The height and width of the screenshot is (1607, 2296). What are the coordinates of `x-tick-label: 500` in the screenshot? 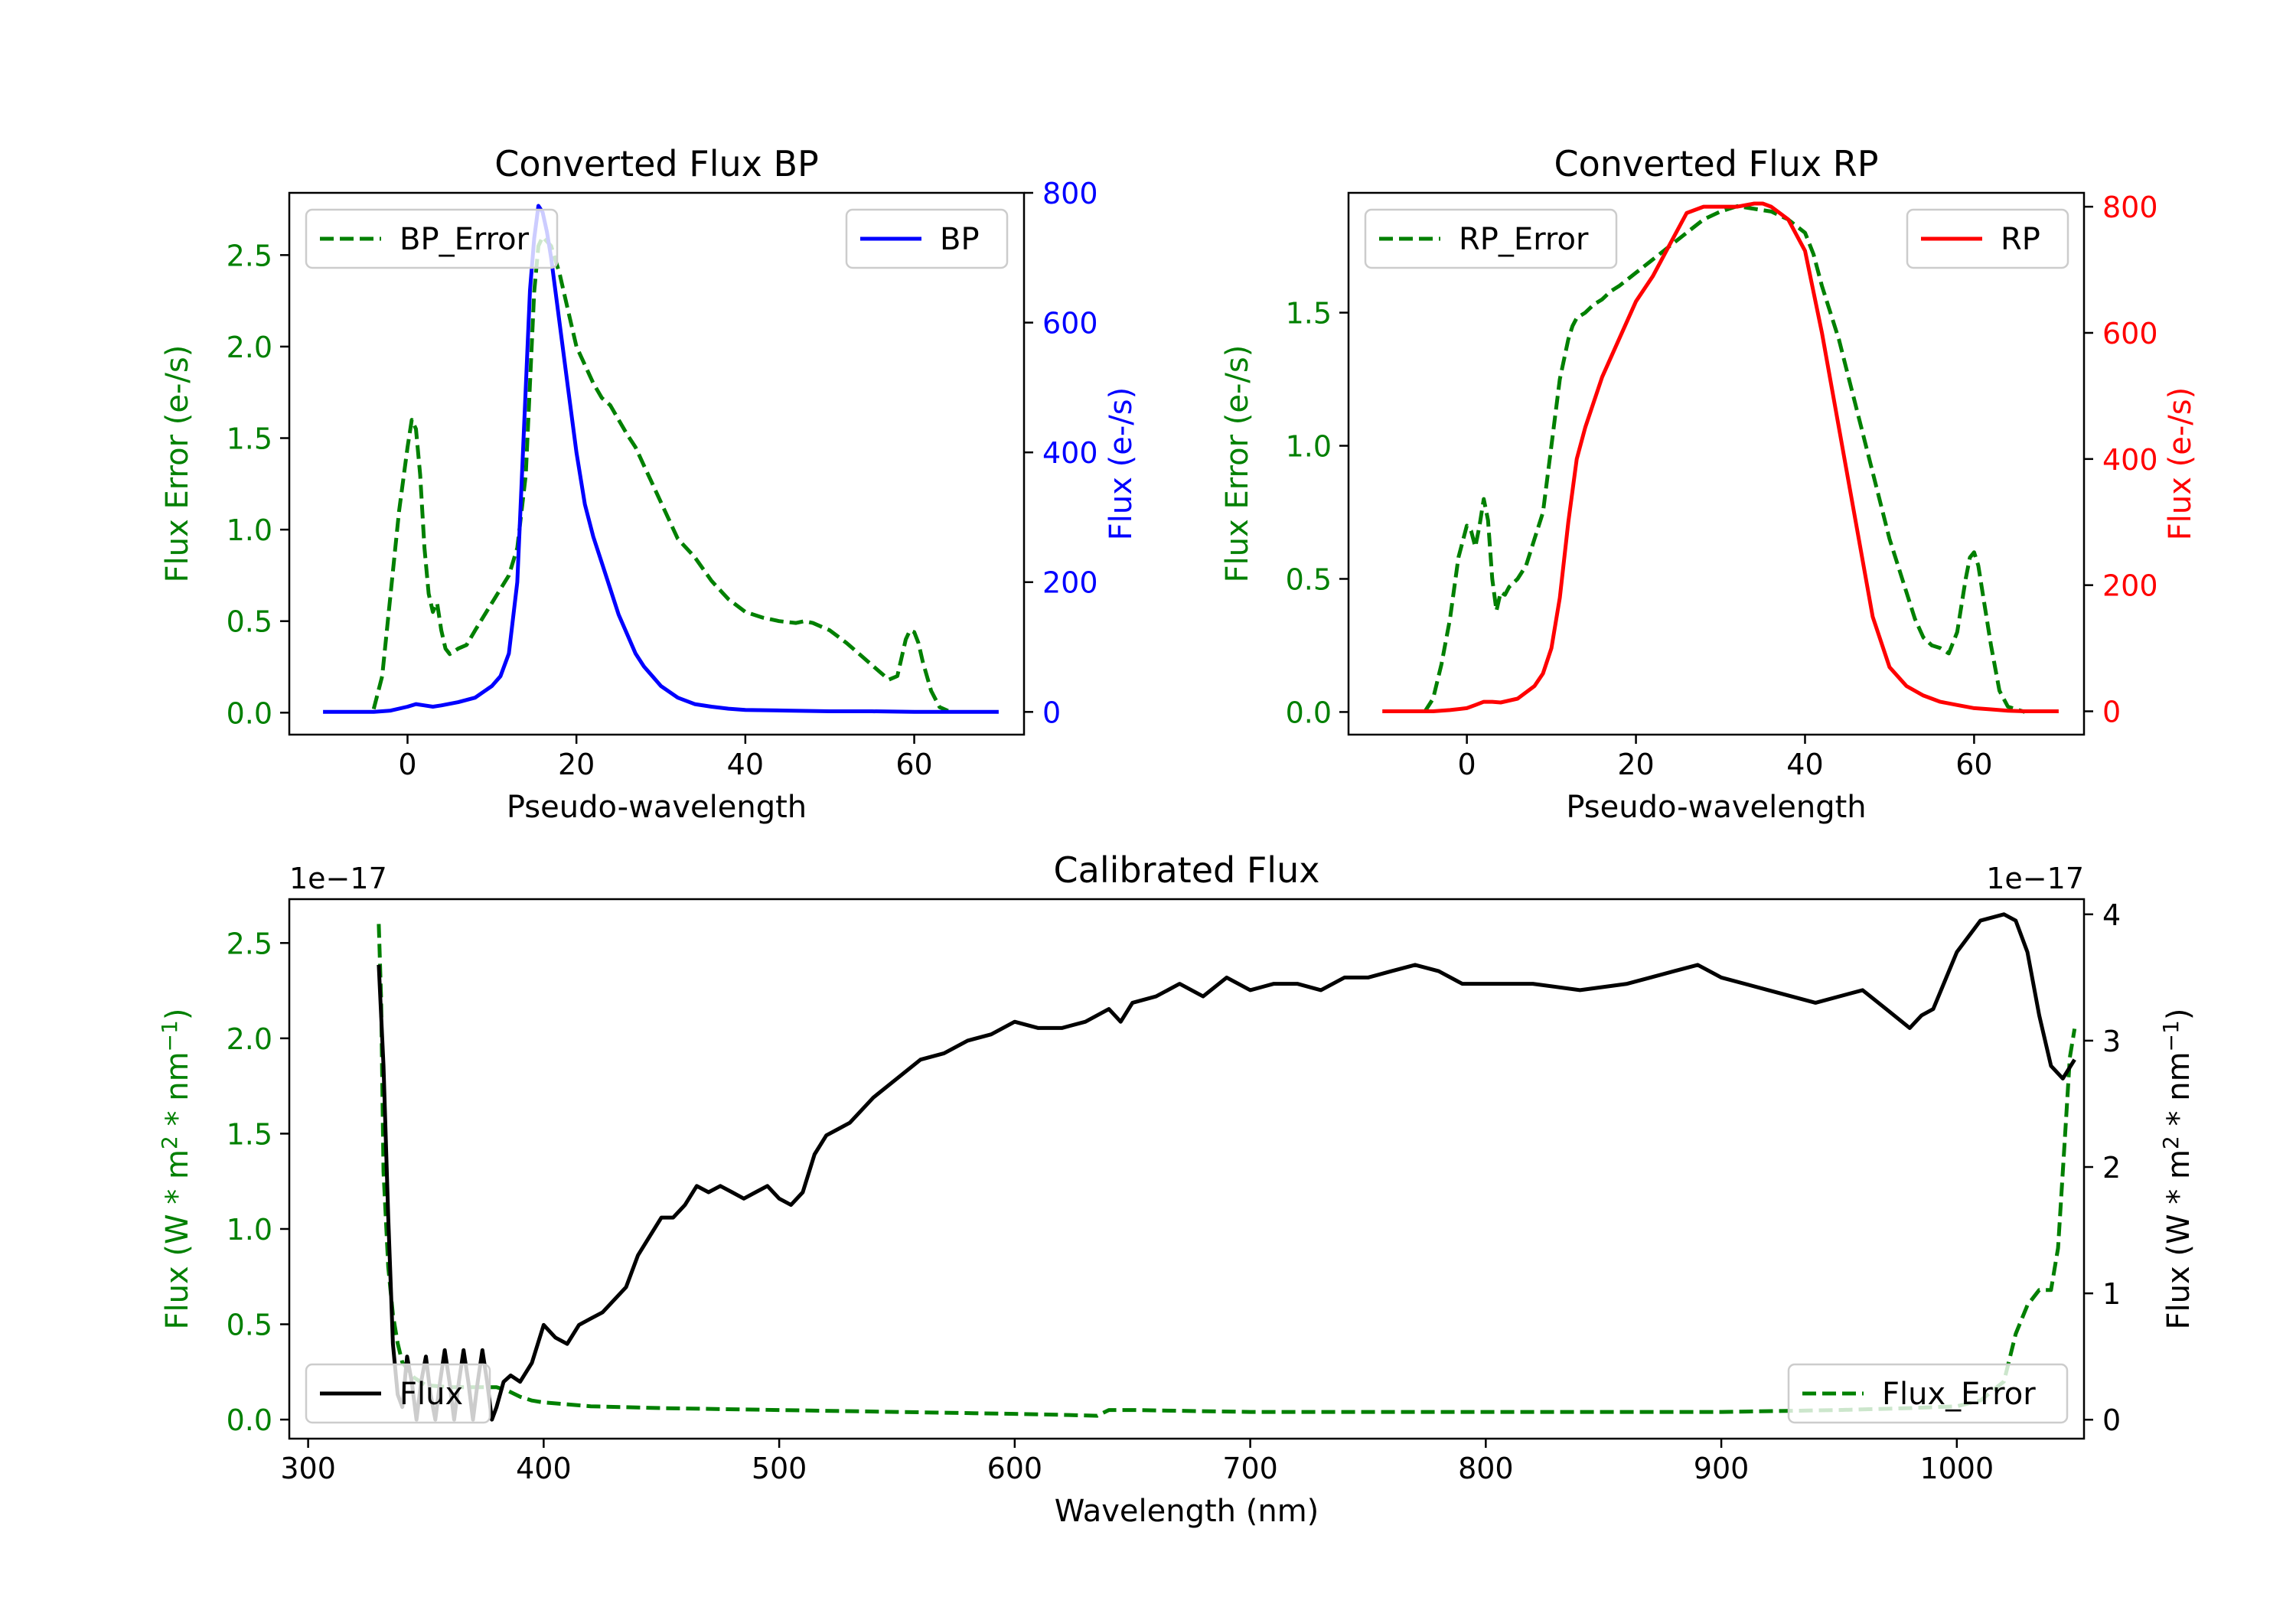 It's located at (779, 1468).